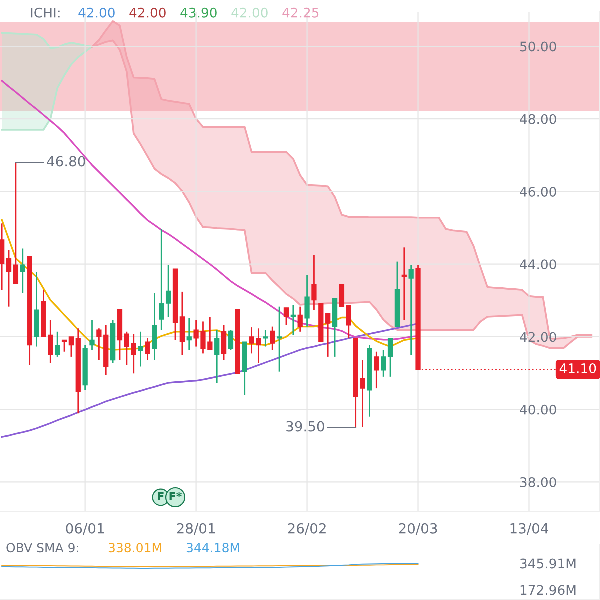 The height and width of the screenshot is (600, 600). Describe the element at coordinates (538, 119) in the screenshot. I see `y-tick-label: 48.00` at that location.